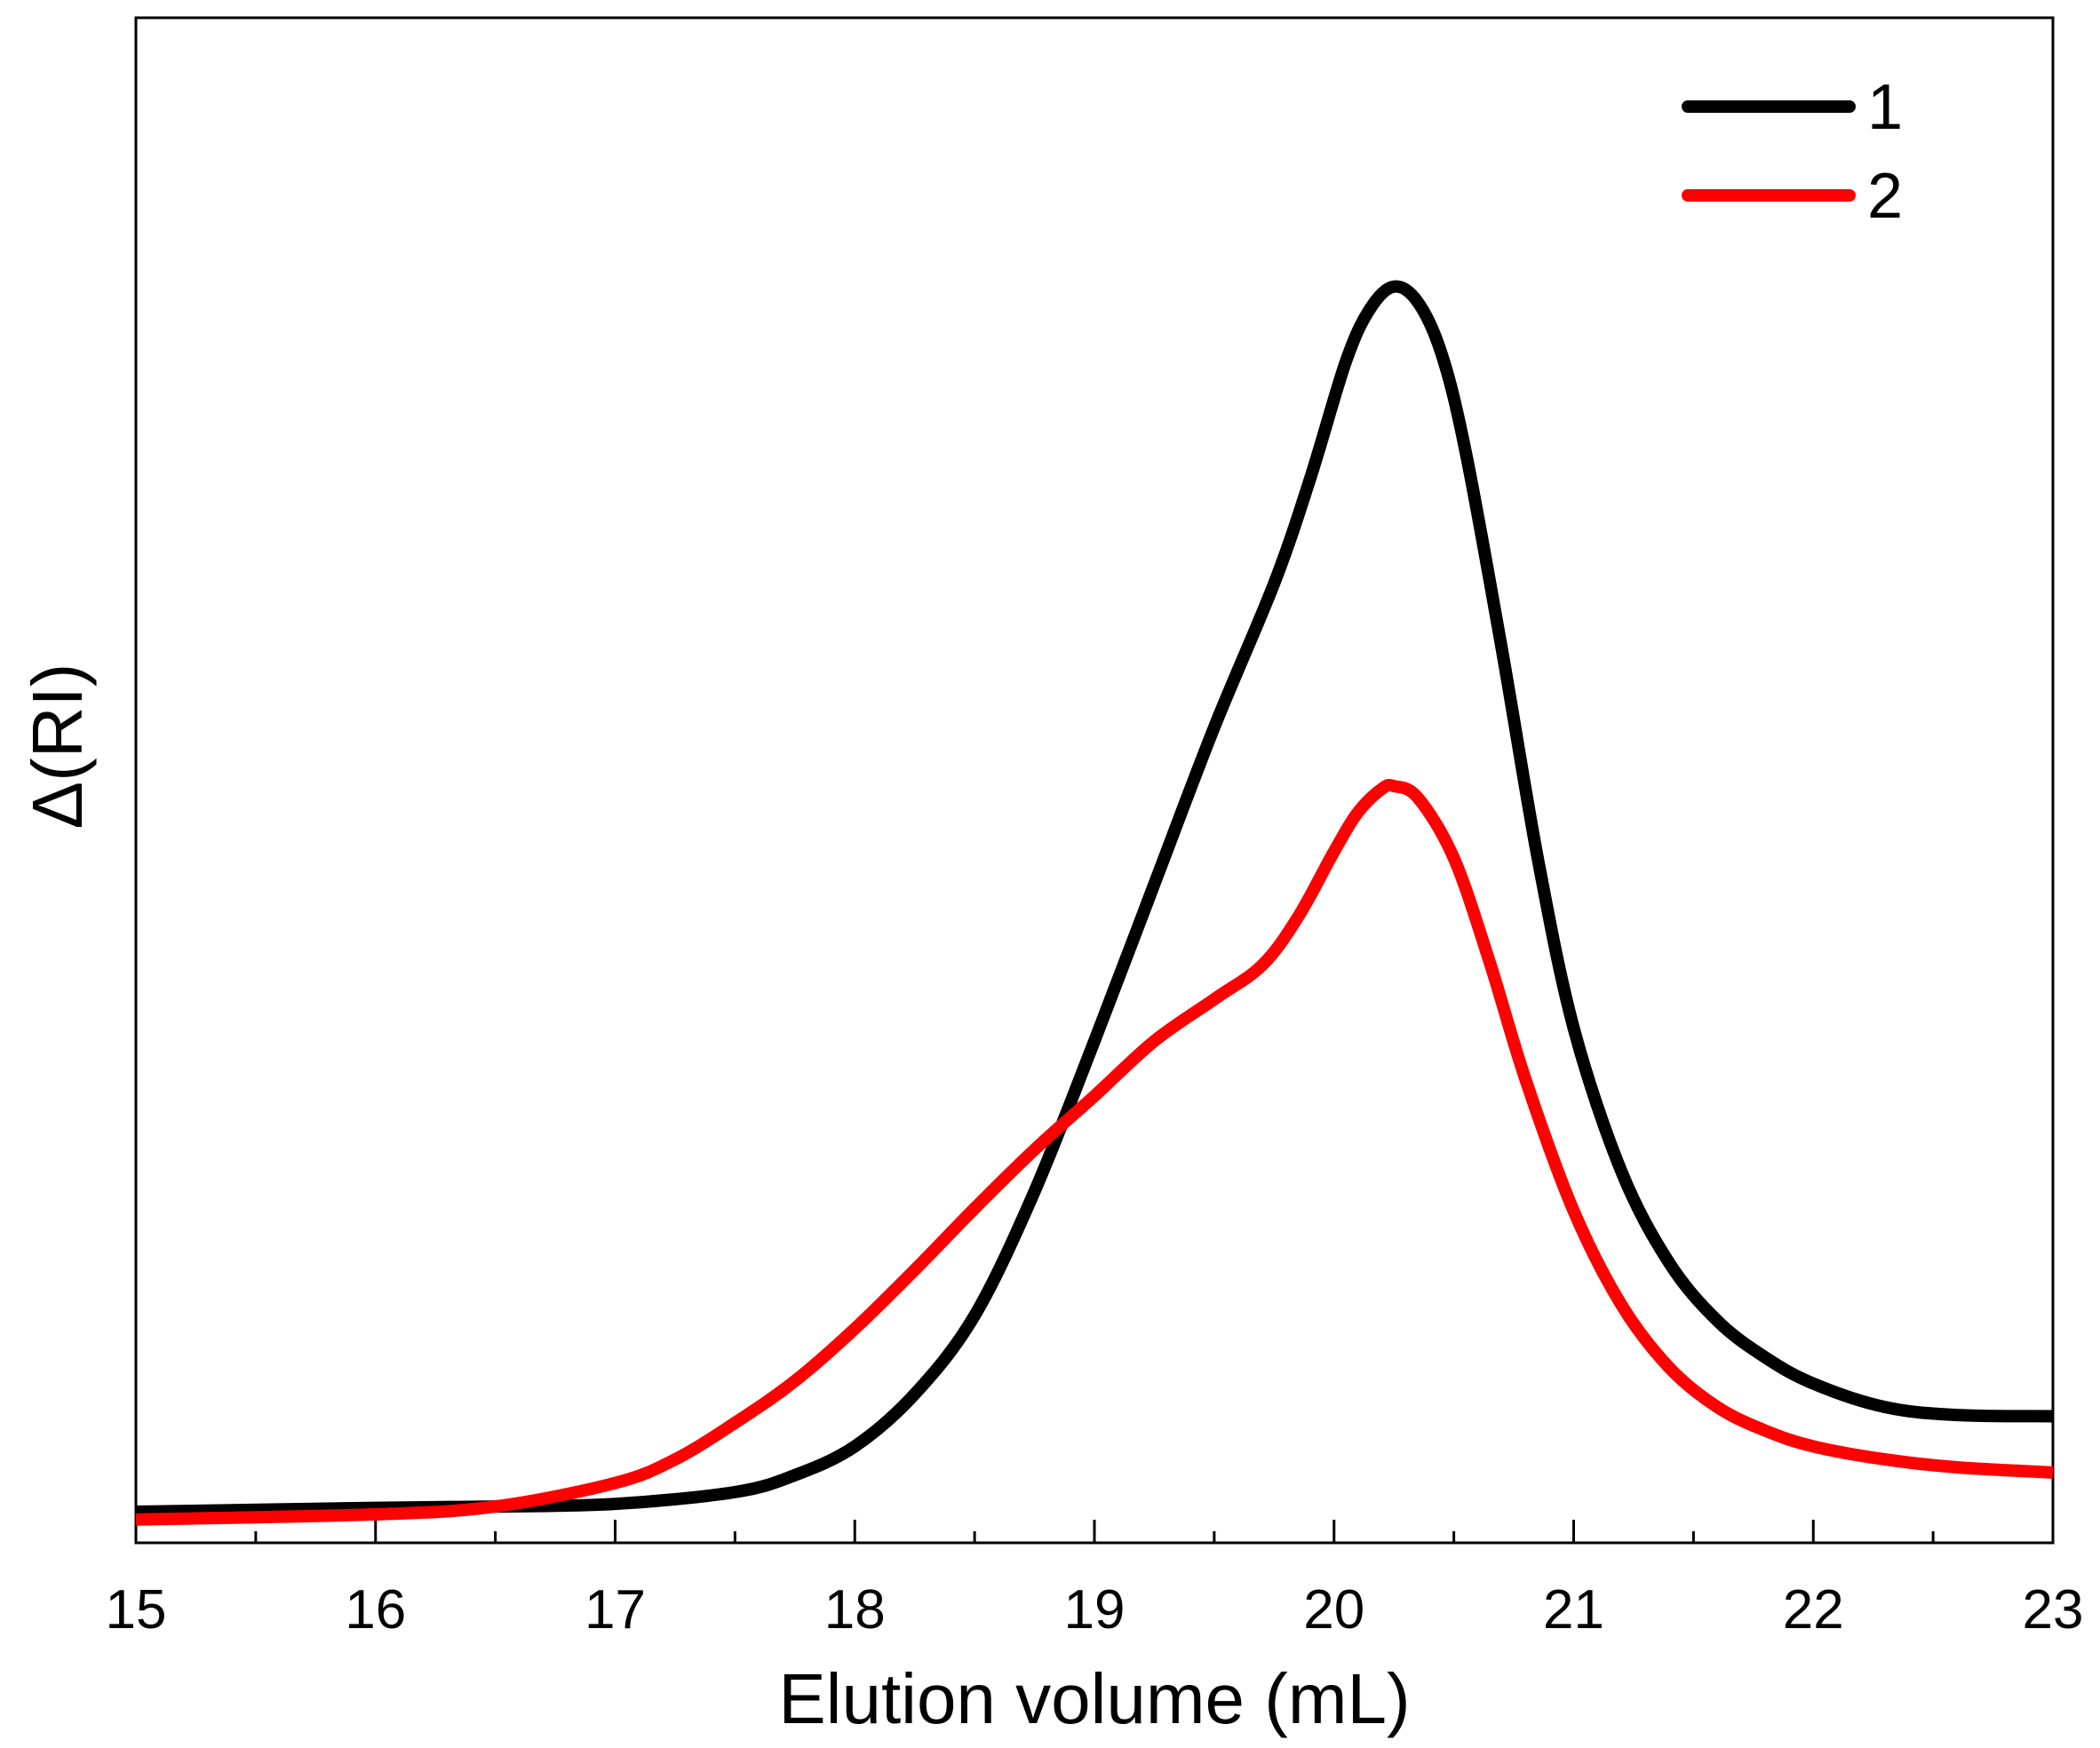  Describe the element at coordinates (1333, 1610) in the screenshot. I see `x-tick-label: 20` at that location.